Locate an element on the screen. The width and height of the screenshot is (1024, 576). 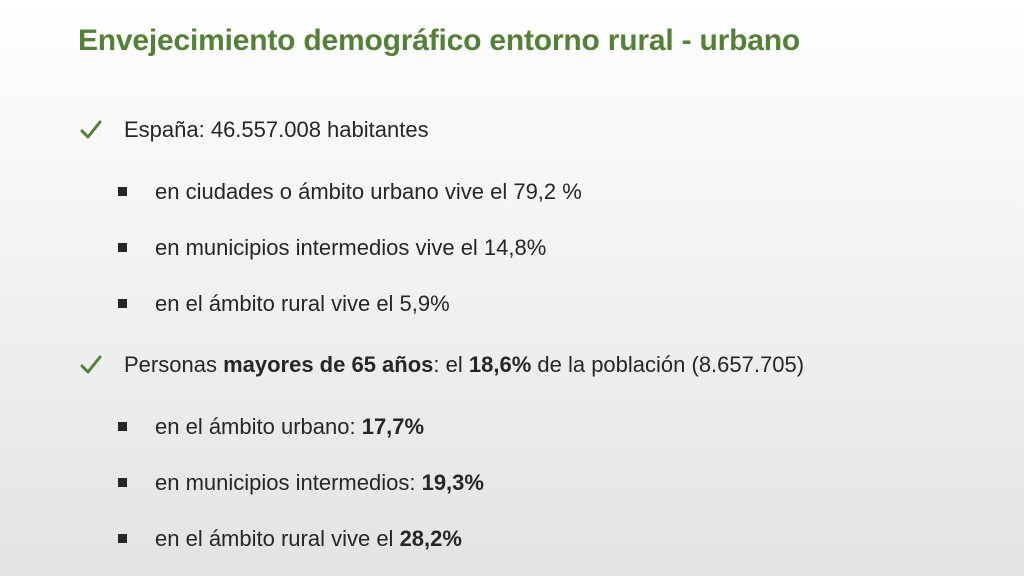
bullet-text: España: 46.557.008 habitantes is located at coordinates (276, 129).